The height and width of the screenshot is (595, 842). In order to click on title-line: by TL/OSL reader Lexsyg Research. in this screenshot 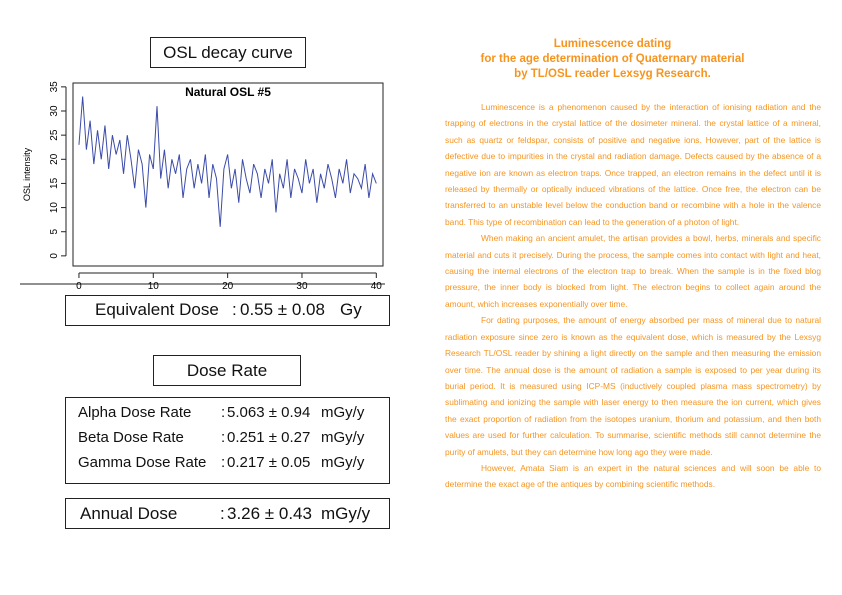, I will do `click(612, 74)`.